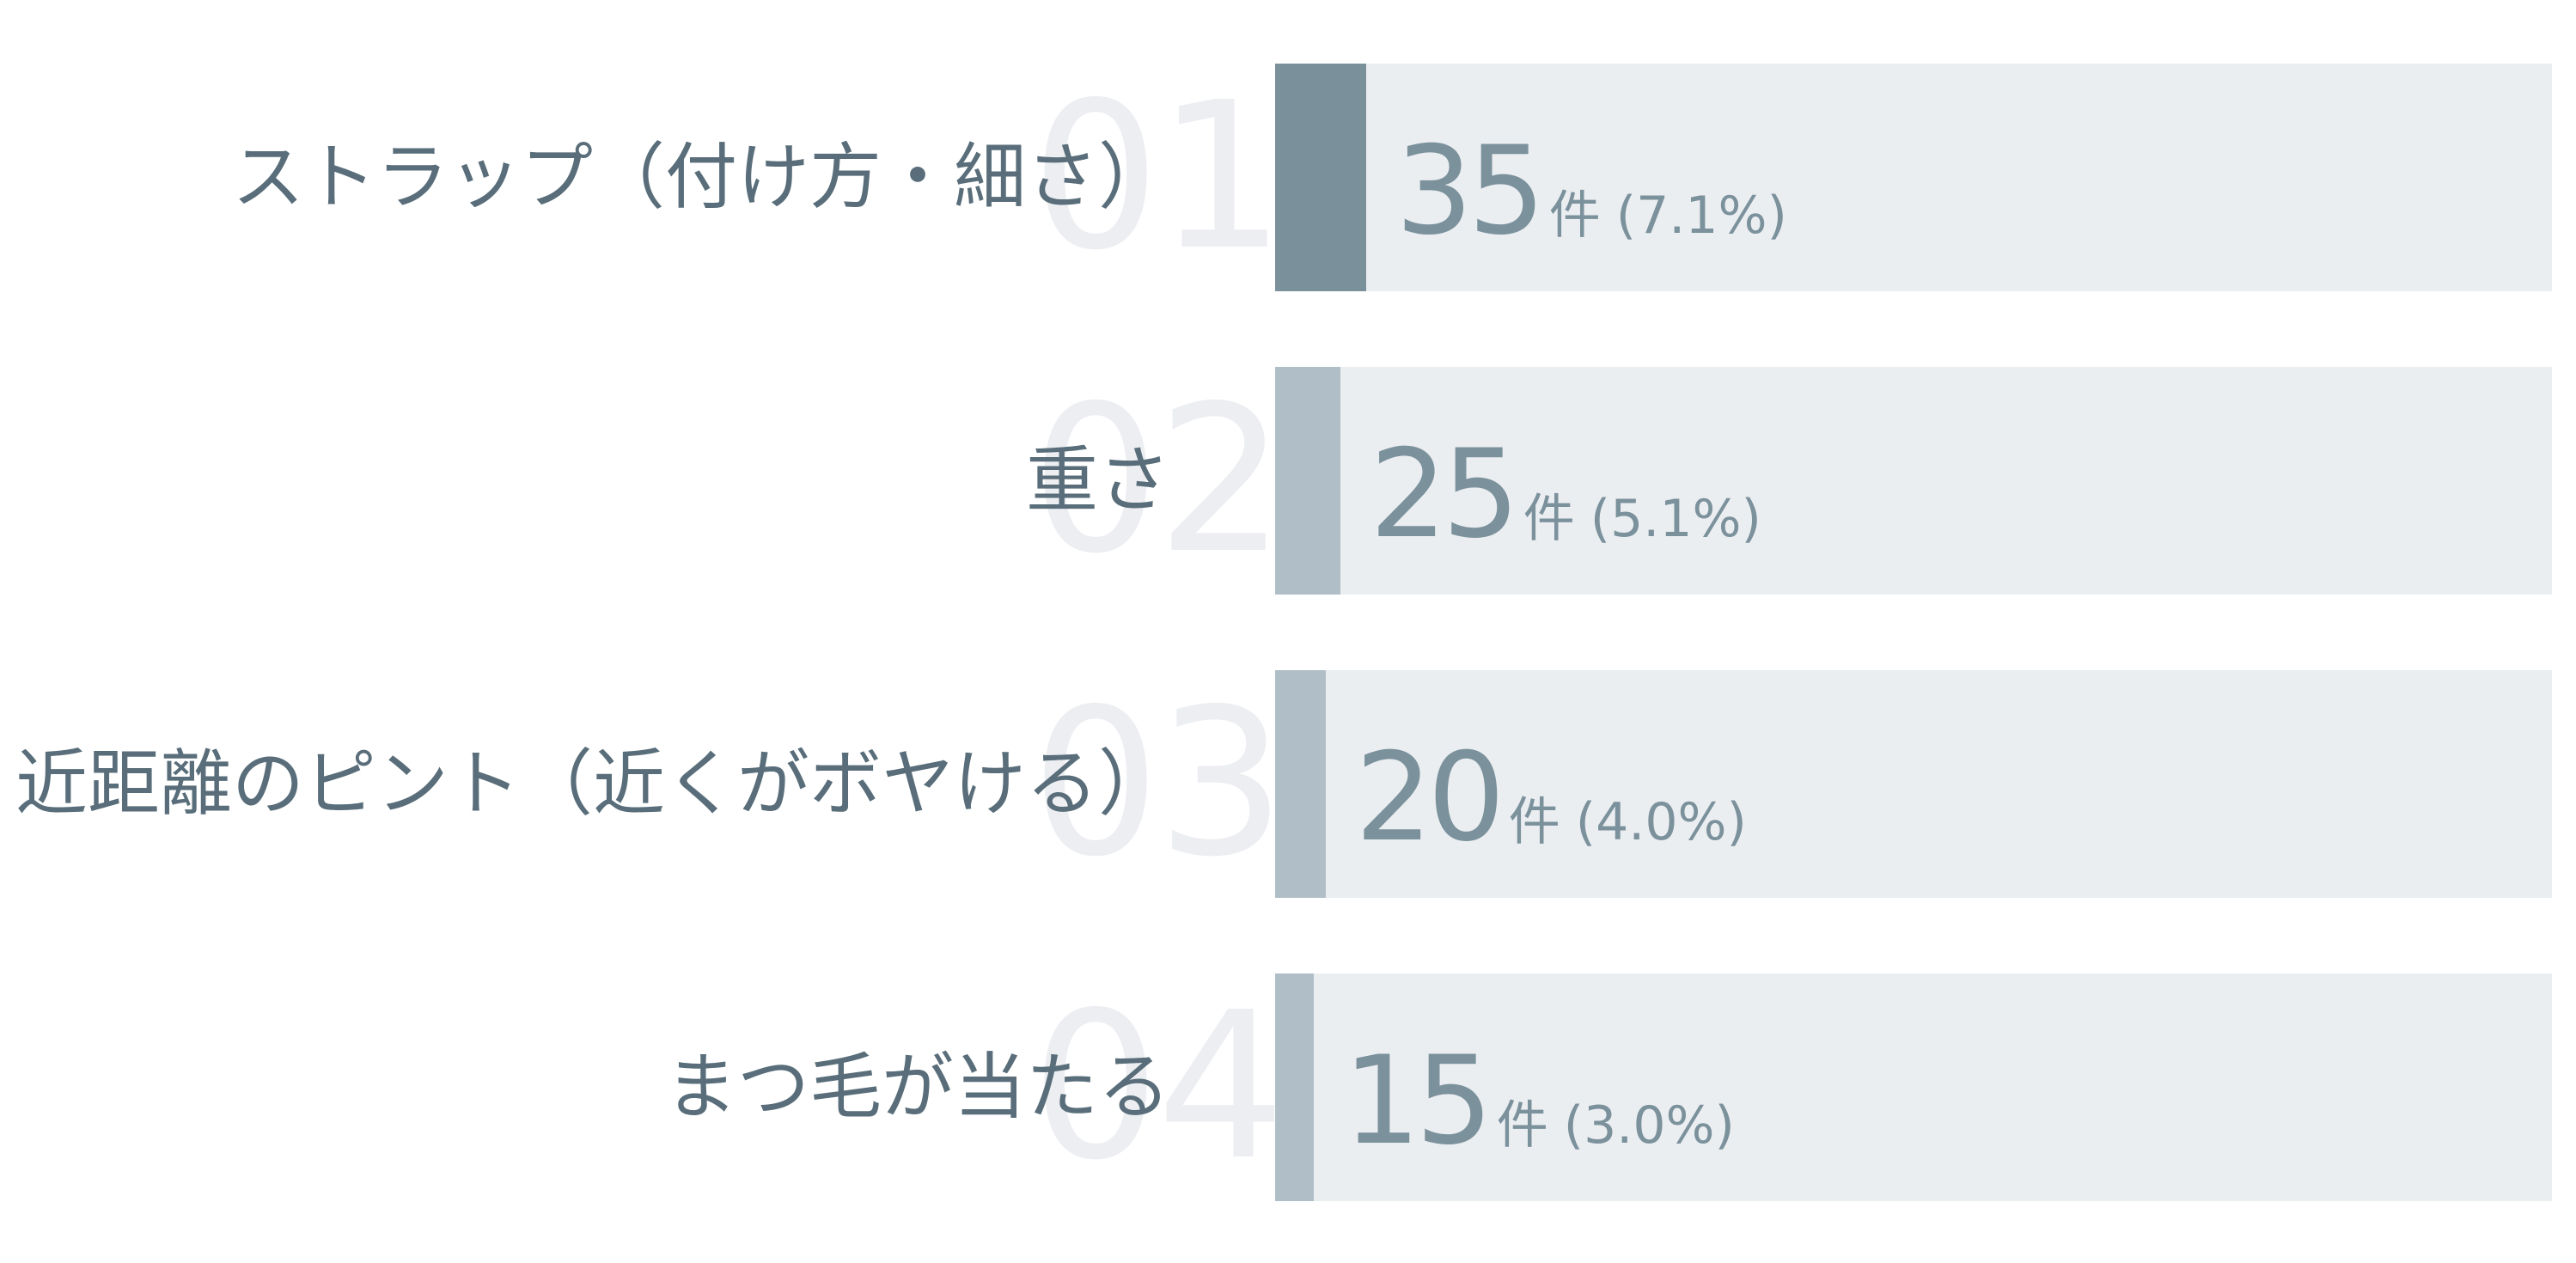 Image resolution: width=2576 pixels, height=1263 pixels. I want to click on category-label: まつ毛が当たる, so click(917, 1087).